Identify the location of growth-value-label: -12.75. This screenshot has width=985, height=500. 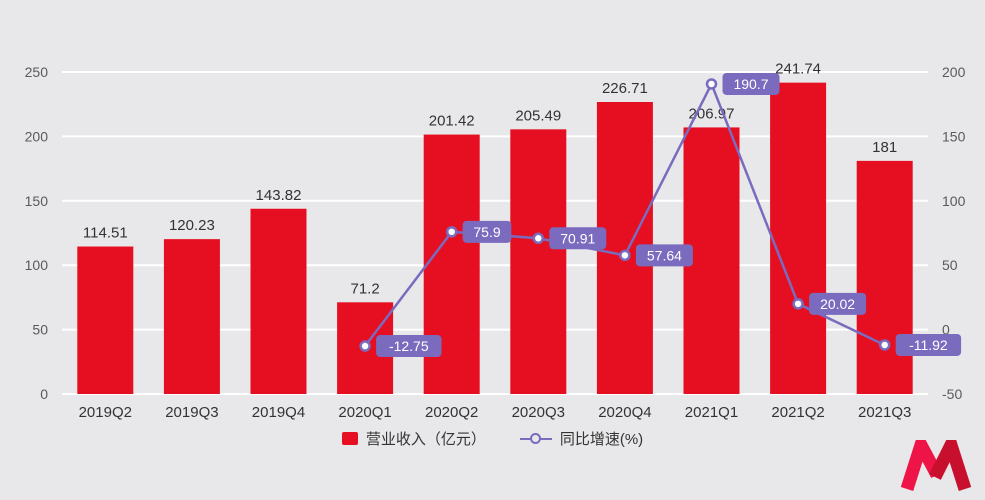
(409, 346).